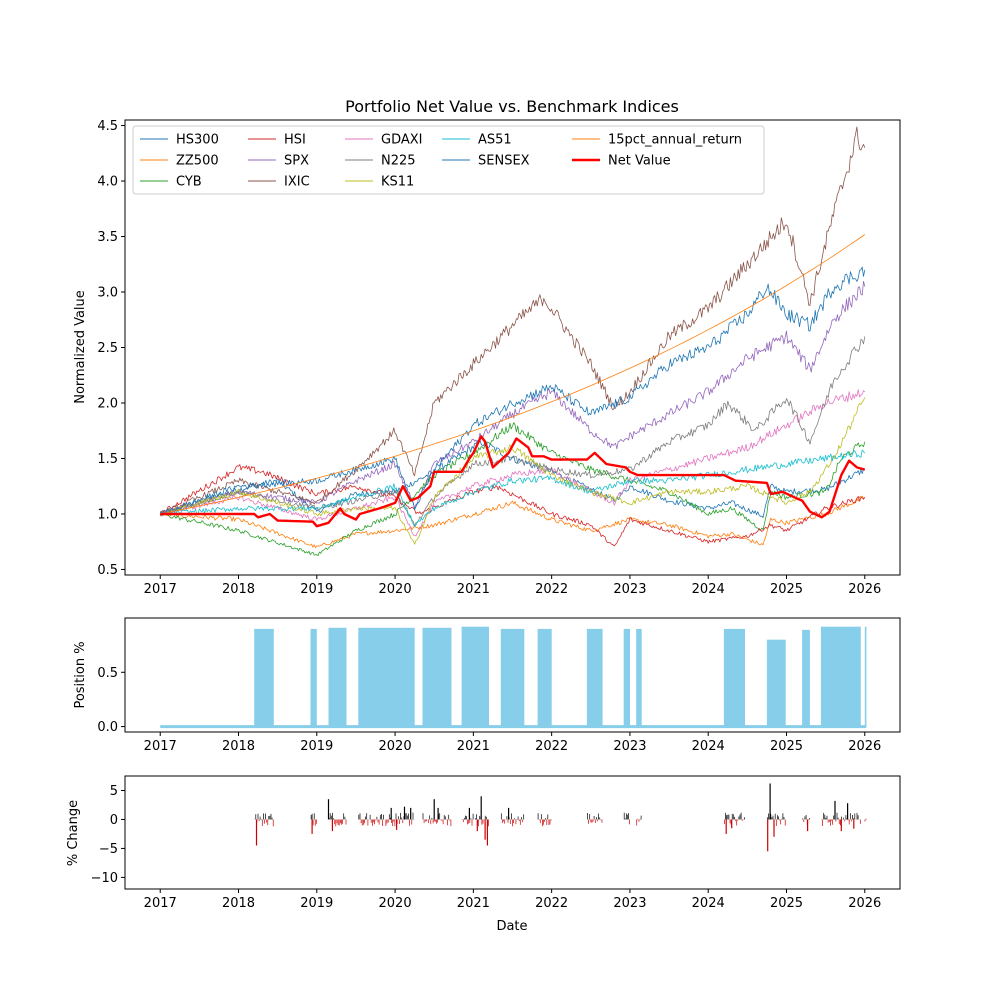 The image size is (1000, 1000). I want to click on change-y-axis-label: % Change, so click(73, 833).